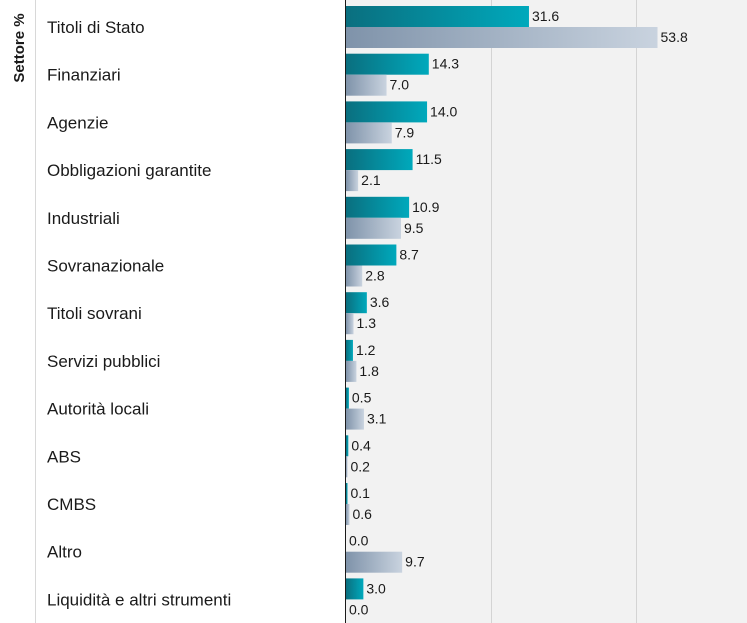 Image resolution: width=747 pixels, height=623 pixels. Describe the element at coordinates (361, 466) in the screenshot. I see `value-label: 0.2` at that location.